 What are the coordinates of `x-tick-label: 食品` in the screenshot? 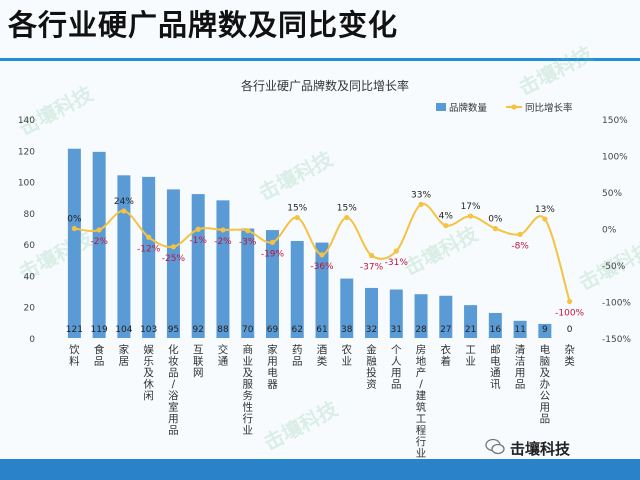 It's located at (99, 355).